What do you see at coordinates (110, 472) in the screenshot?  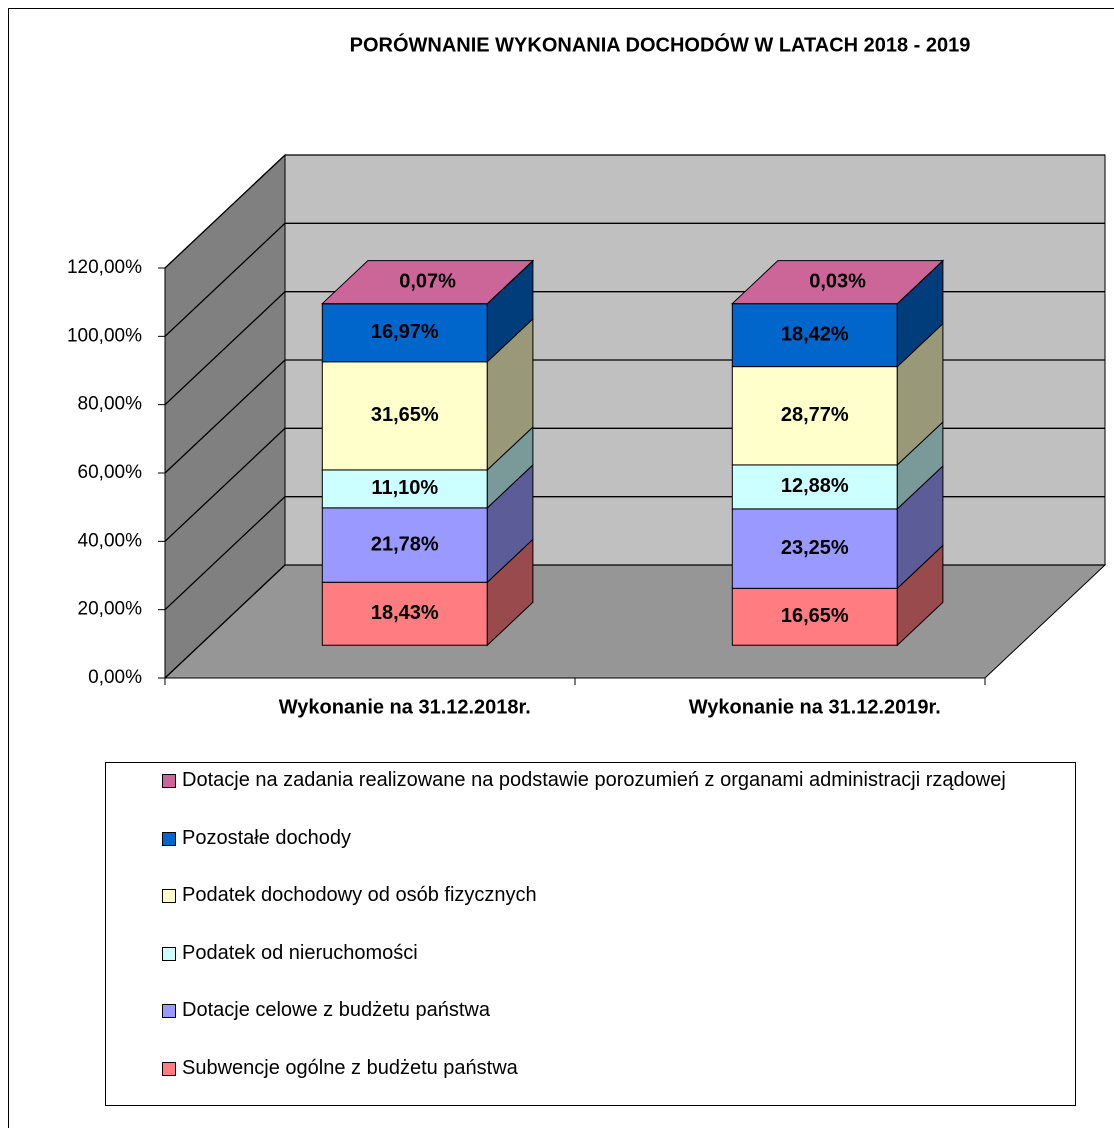 I see `y-tick-label: 60,00%` at bounding box center [110, 472].